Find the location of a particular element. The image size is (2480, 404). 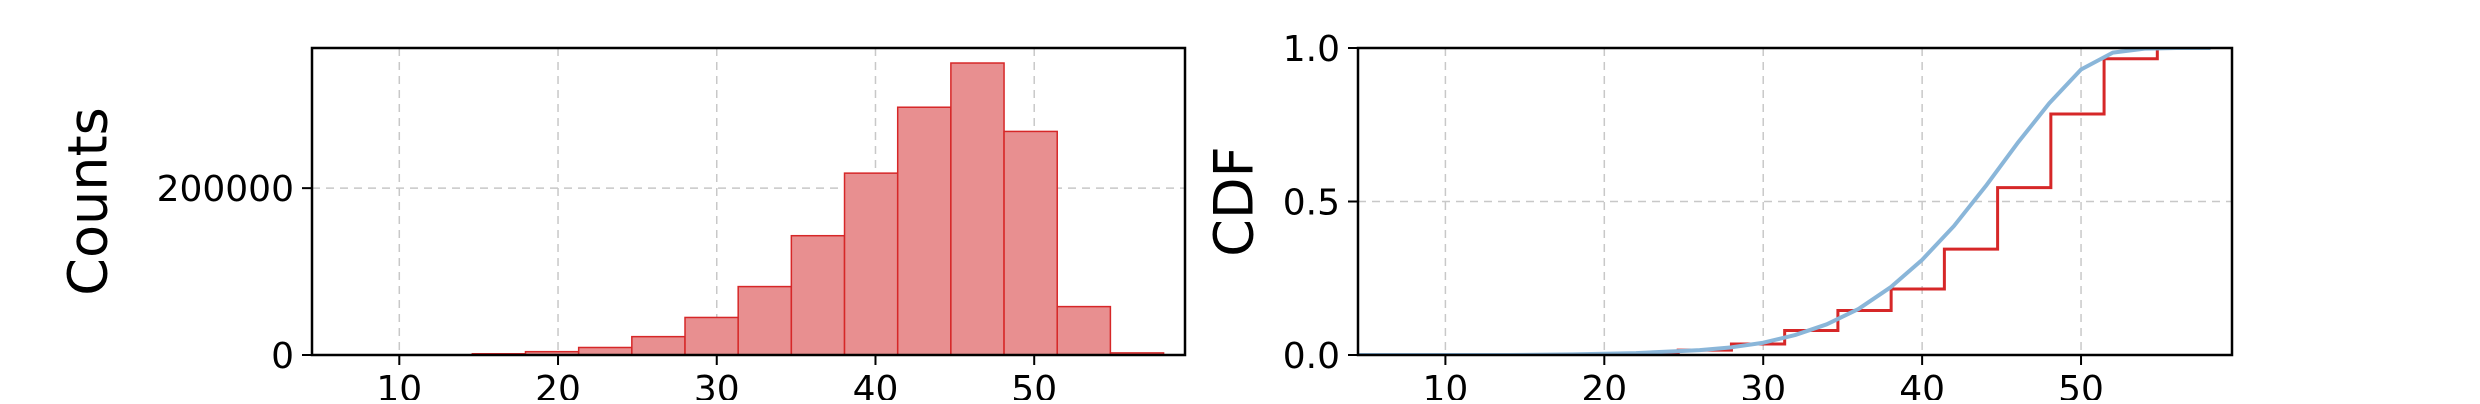

y-axis-label: Counts is located at coordinates (88, 201).